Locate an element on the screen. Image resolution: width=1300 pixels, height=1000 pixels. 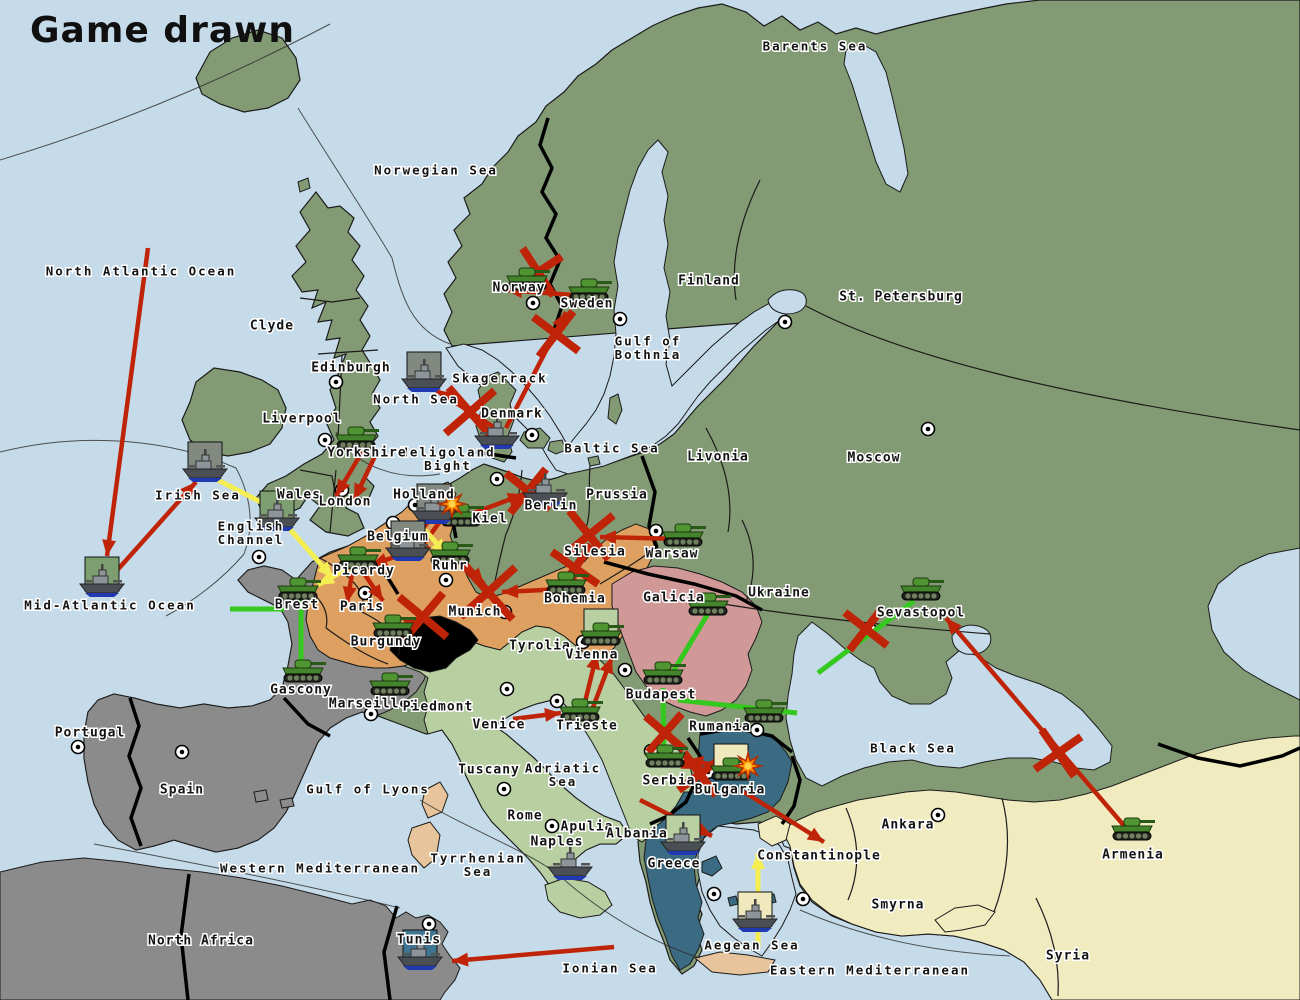
island-faroe is located at coordinates (304, 185).